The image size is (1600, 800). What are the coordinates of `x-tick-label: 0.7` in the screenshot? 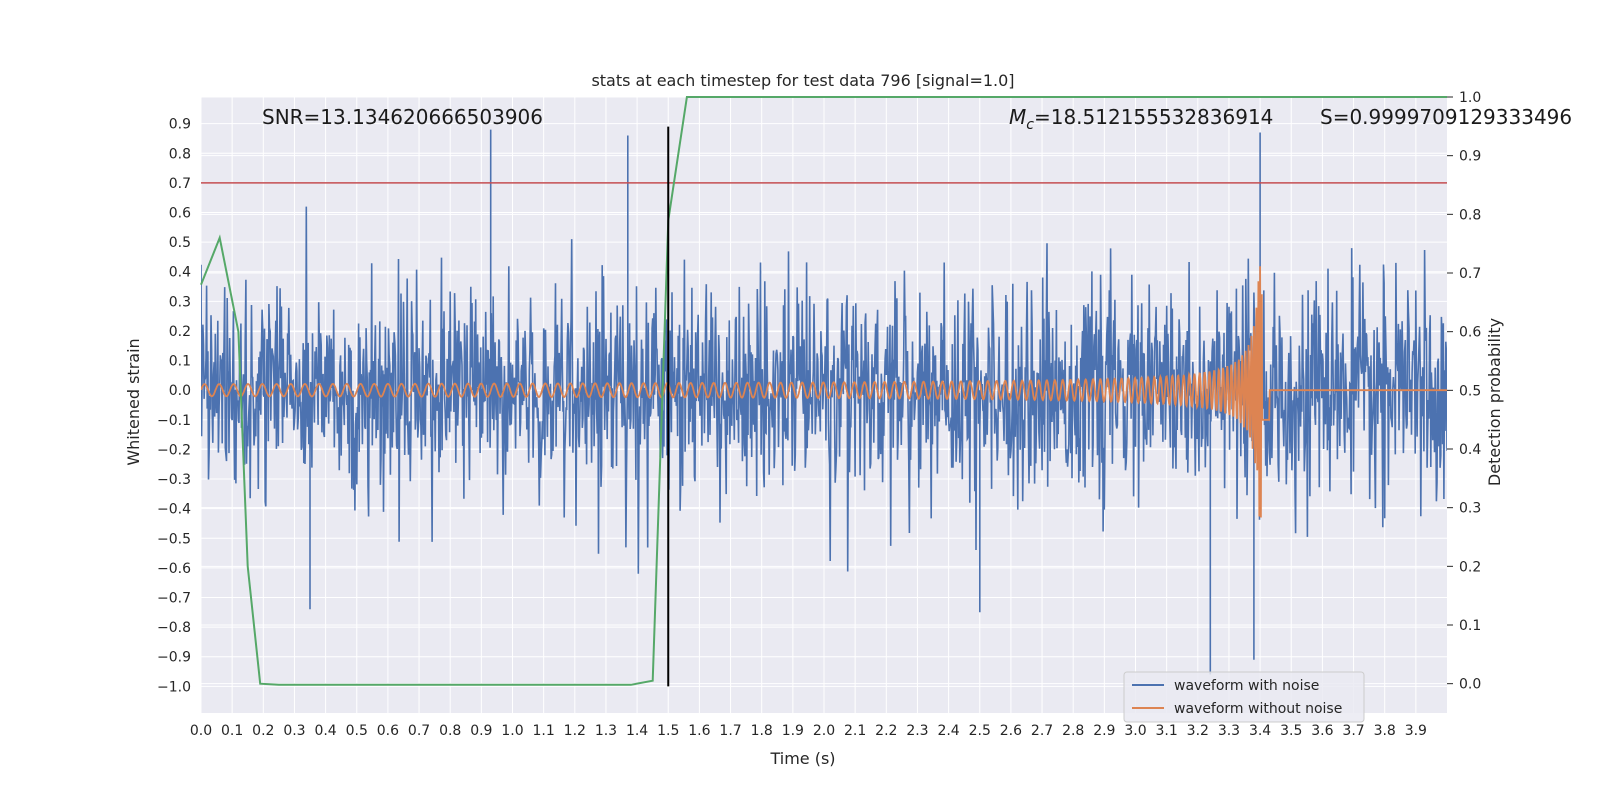 It's located at (419, 731).